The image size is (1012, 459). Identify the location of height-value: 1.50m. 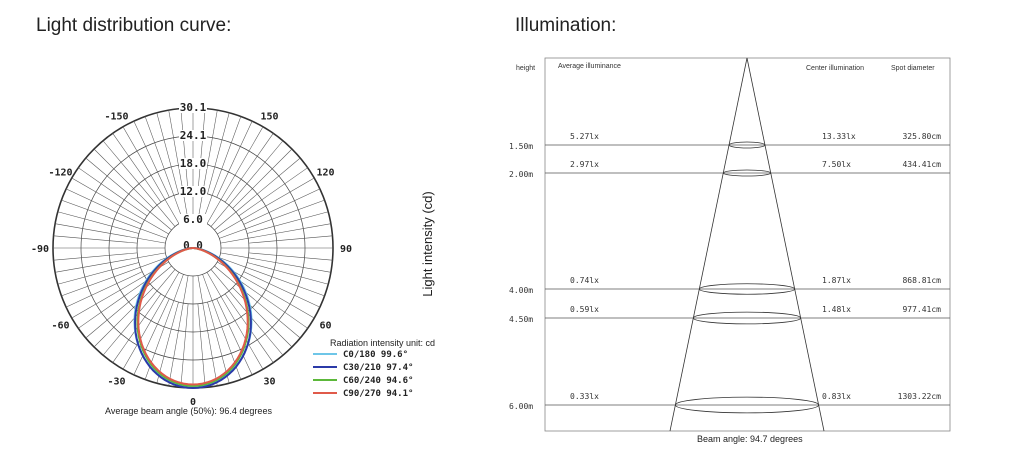
(521, 146).